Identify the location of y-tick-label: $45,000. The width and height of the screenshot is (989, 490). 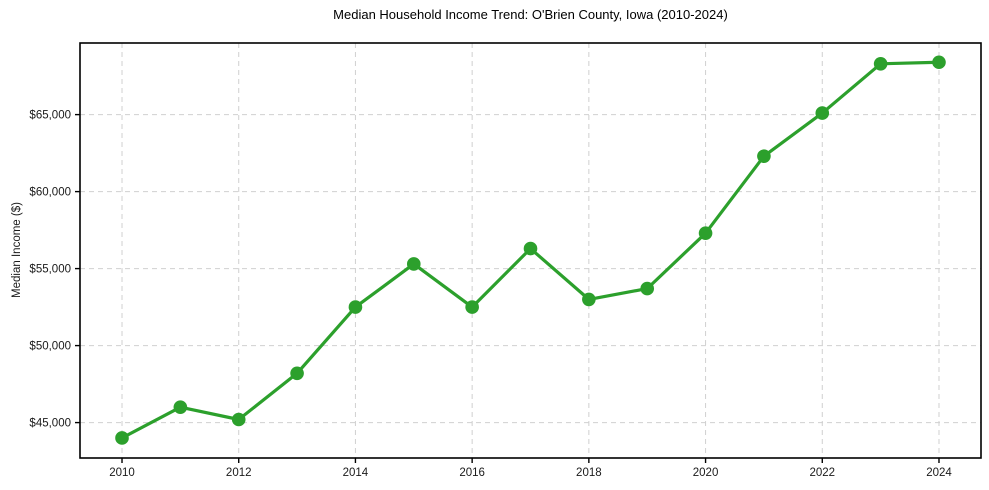
(50, 424).